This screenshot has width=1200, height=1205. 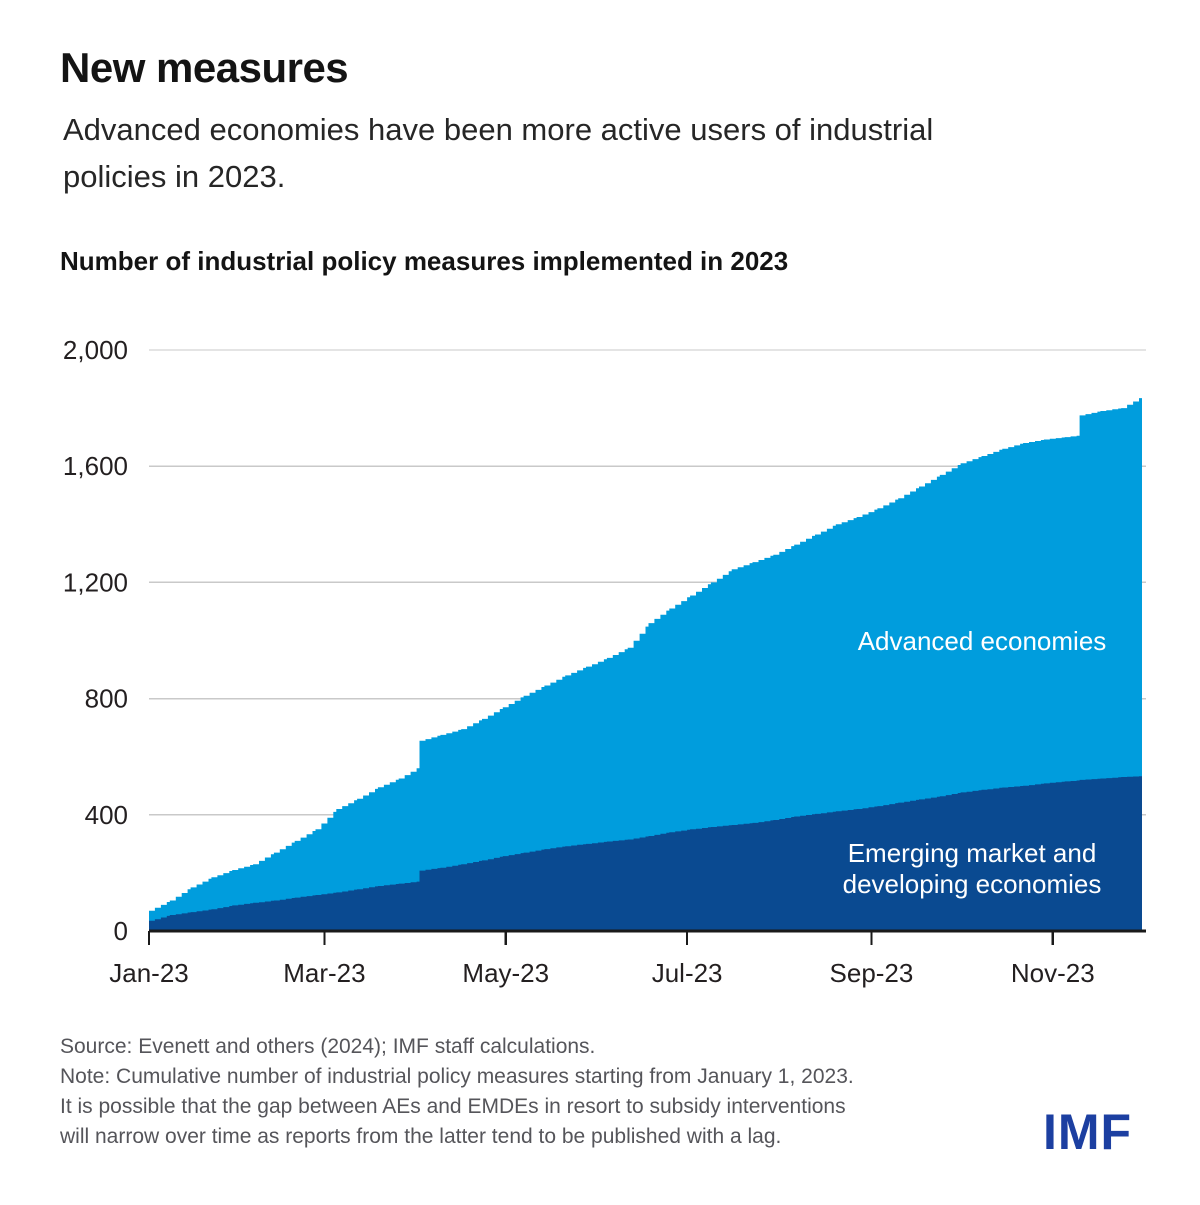 What do you see at coordinates (982, 641) in the screenshot?
I see `series-label: Advanced economies` at bounding box center [982, 641].